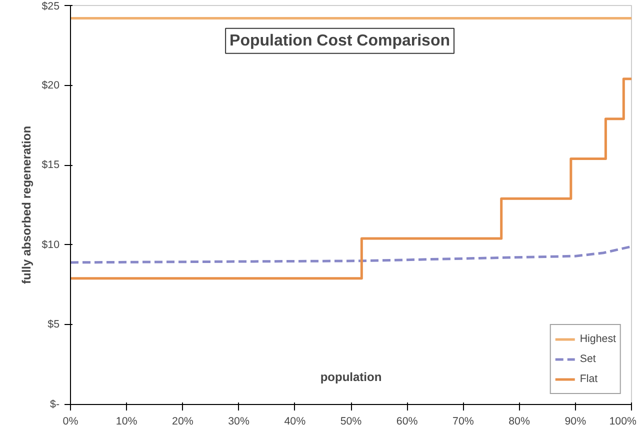 This screenshot has width=640, height=435. What do you see at coordinates (127, 422) in the screenshot?
I see `x-tick-label: 10%` at bounding box center [127, 422].